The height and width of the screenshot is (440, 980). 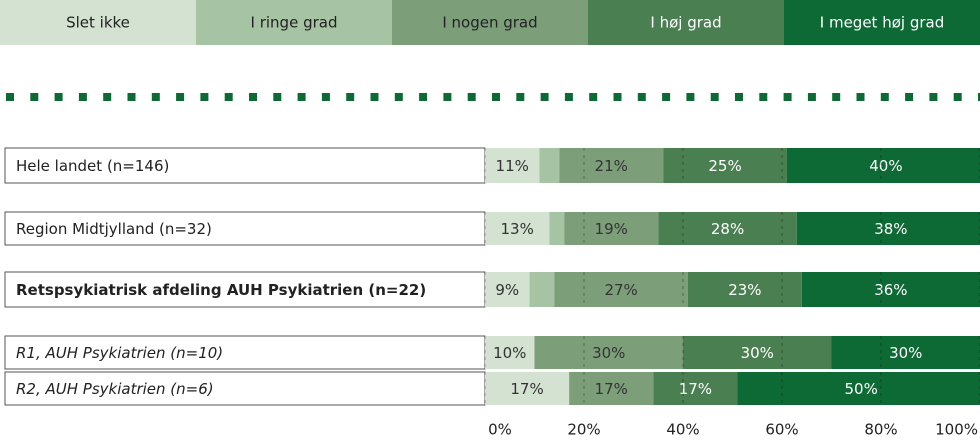 I want to click on x-tick-label: 40%, so click(x=682, y=430).